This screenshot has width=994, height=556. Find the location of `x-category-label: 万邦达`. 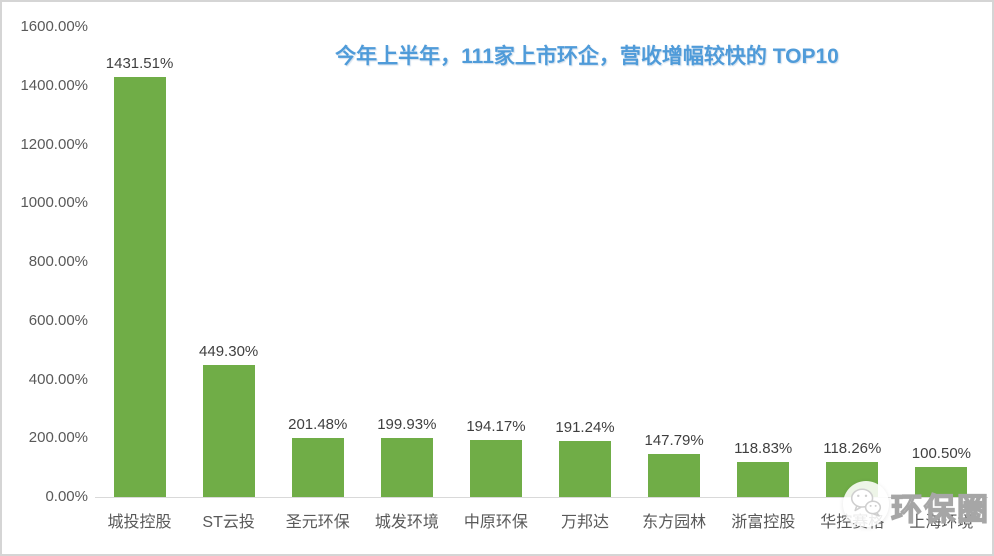

x-category-label: 万邦达 is located at coordinates (585, 522).